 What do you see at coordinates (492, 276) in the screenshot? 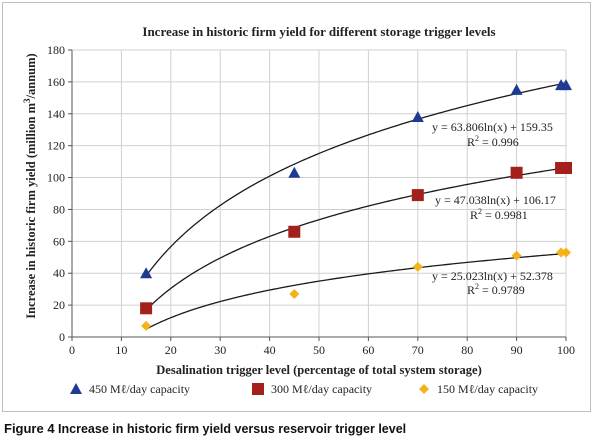
I see `trend-equation: y = 25.023ln(x) + 52.378` at bounding box center [492, 276].